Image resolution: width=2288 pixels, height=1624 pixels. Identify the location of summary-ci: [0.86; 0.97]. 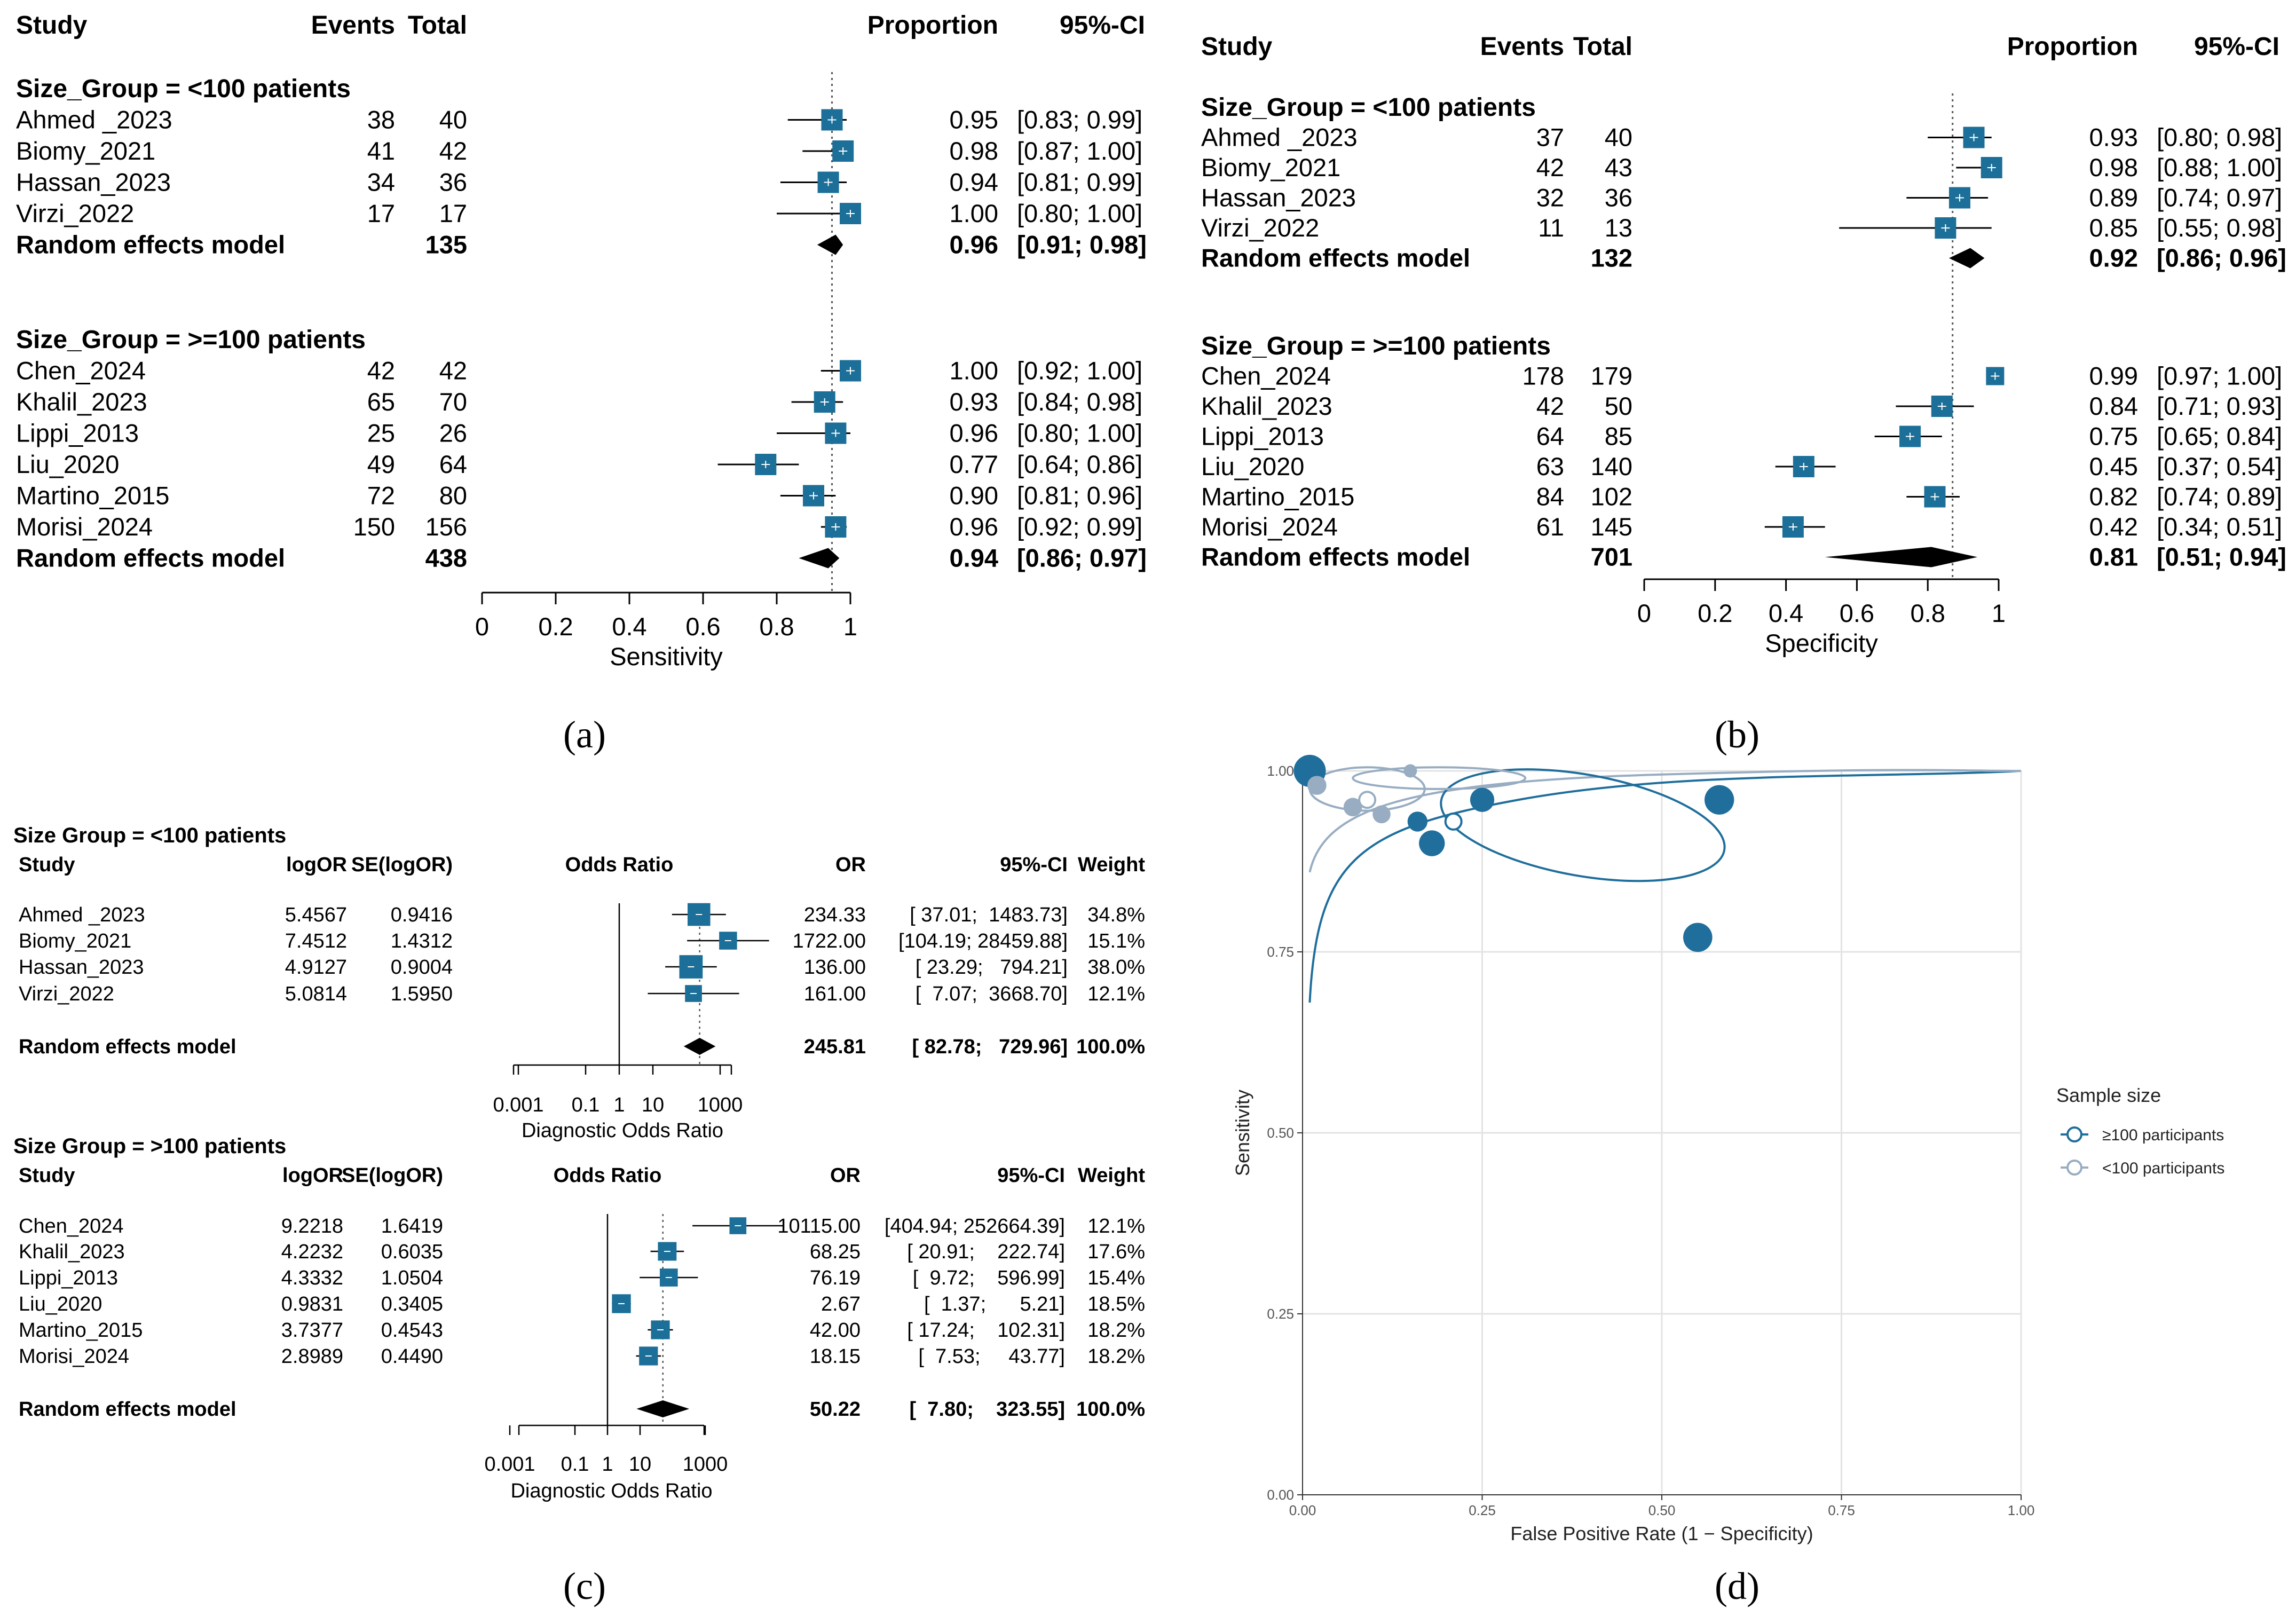
(1082, 558).